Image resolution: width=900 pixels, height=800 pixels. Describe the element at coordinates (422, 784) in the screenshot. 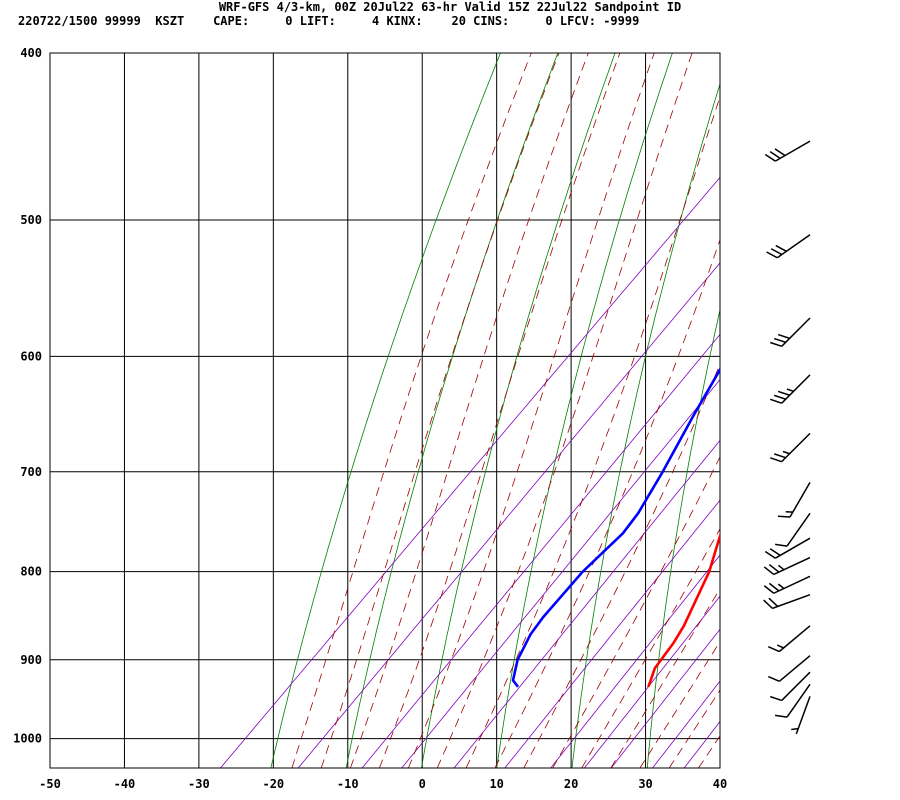

I see `x-tick-label: 0` at that location.